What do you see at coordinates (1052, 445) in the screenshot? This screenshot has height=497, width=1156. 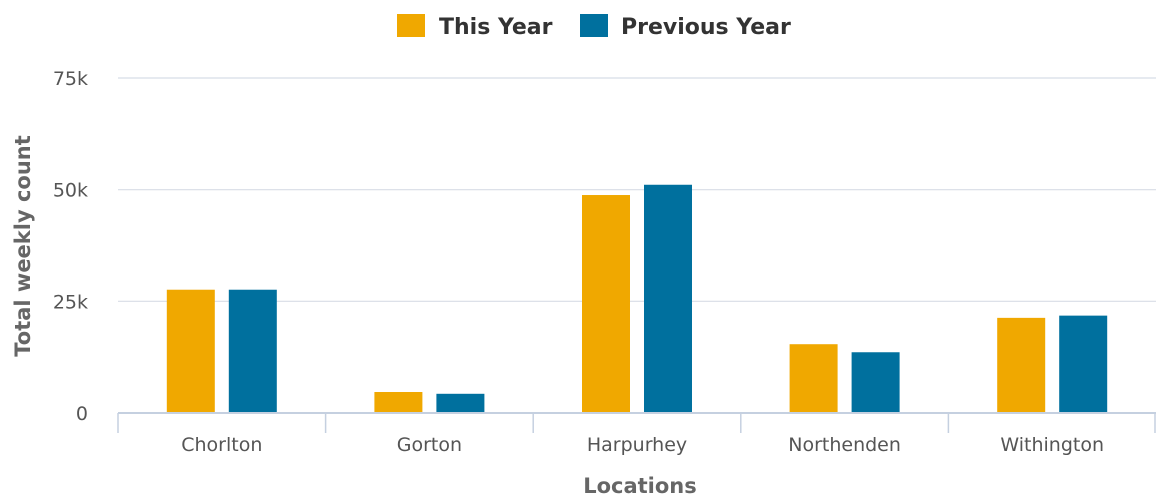 I see `x-tick-label-withington: Withington` at bounding box center [1052, 445].